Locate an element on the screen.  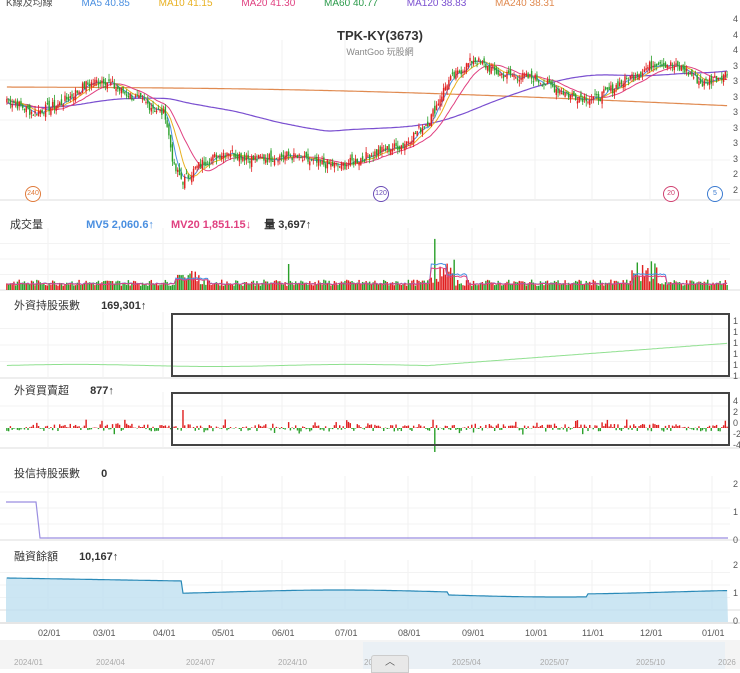
panel-tick-label: 2 is located at coordinates (735, 484).